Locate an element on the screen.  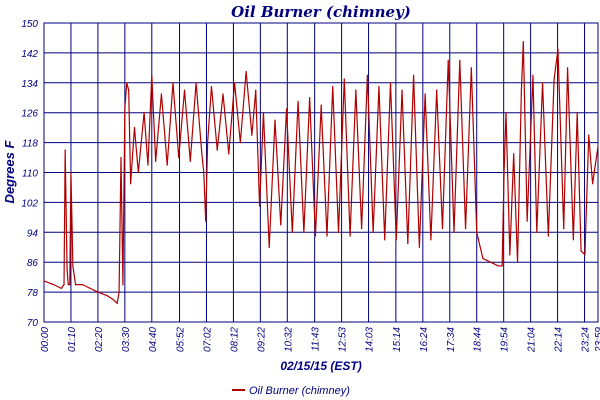
x-tick-label: 23:24 is located at coordinates (586, 340).